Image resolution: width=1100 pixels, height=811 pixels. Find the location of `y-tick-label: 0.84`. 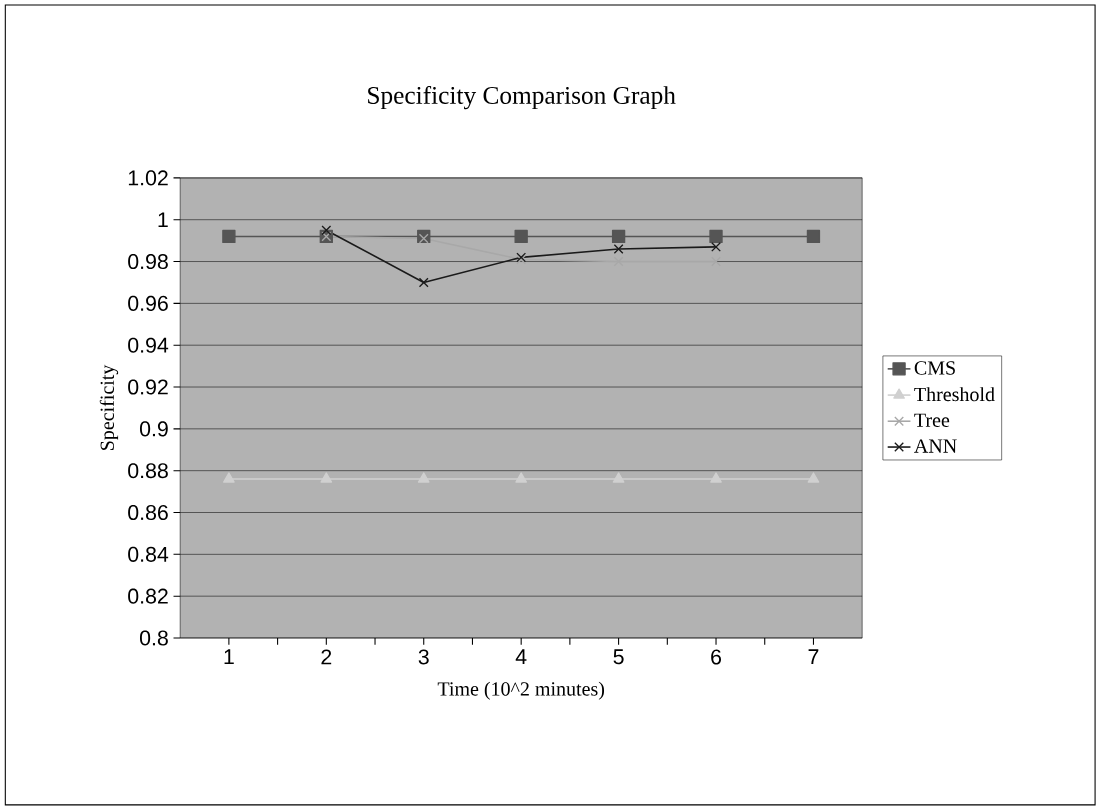

y-tick-label: 0.84 is located at coordinates (148, 555).